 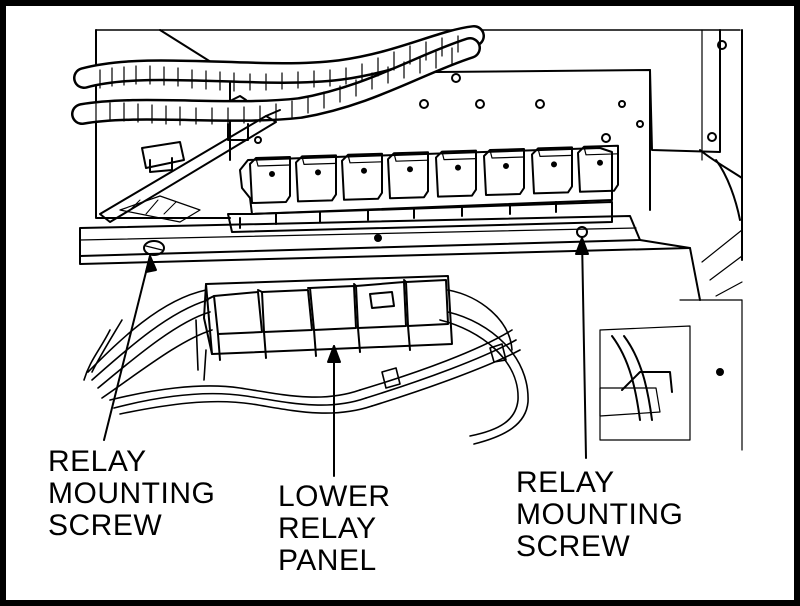 I want to click on lower-wire-harness, so click(x=306, y=367).